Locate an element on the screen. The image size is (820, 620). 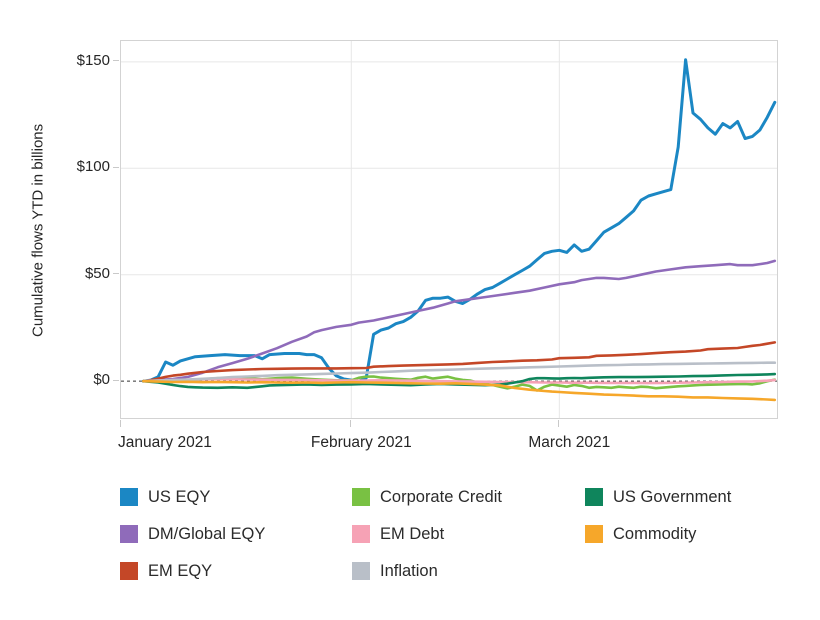
legend-item-em-eqy: EM EQY is located at coordinates (236, 571).